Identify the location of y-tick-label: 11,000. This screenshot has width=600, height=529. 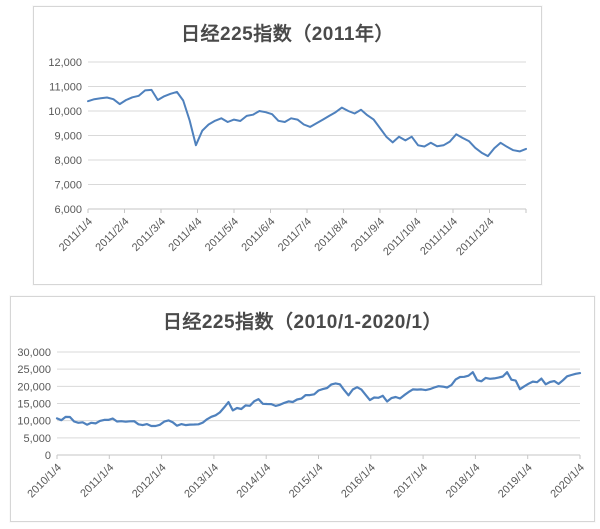
(65, 88).